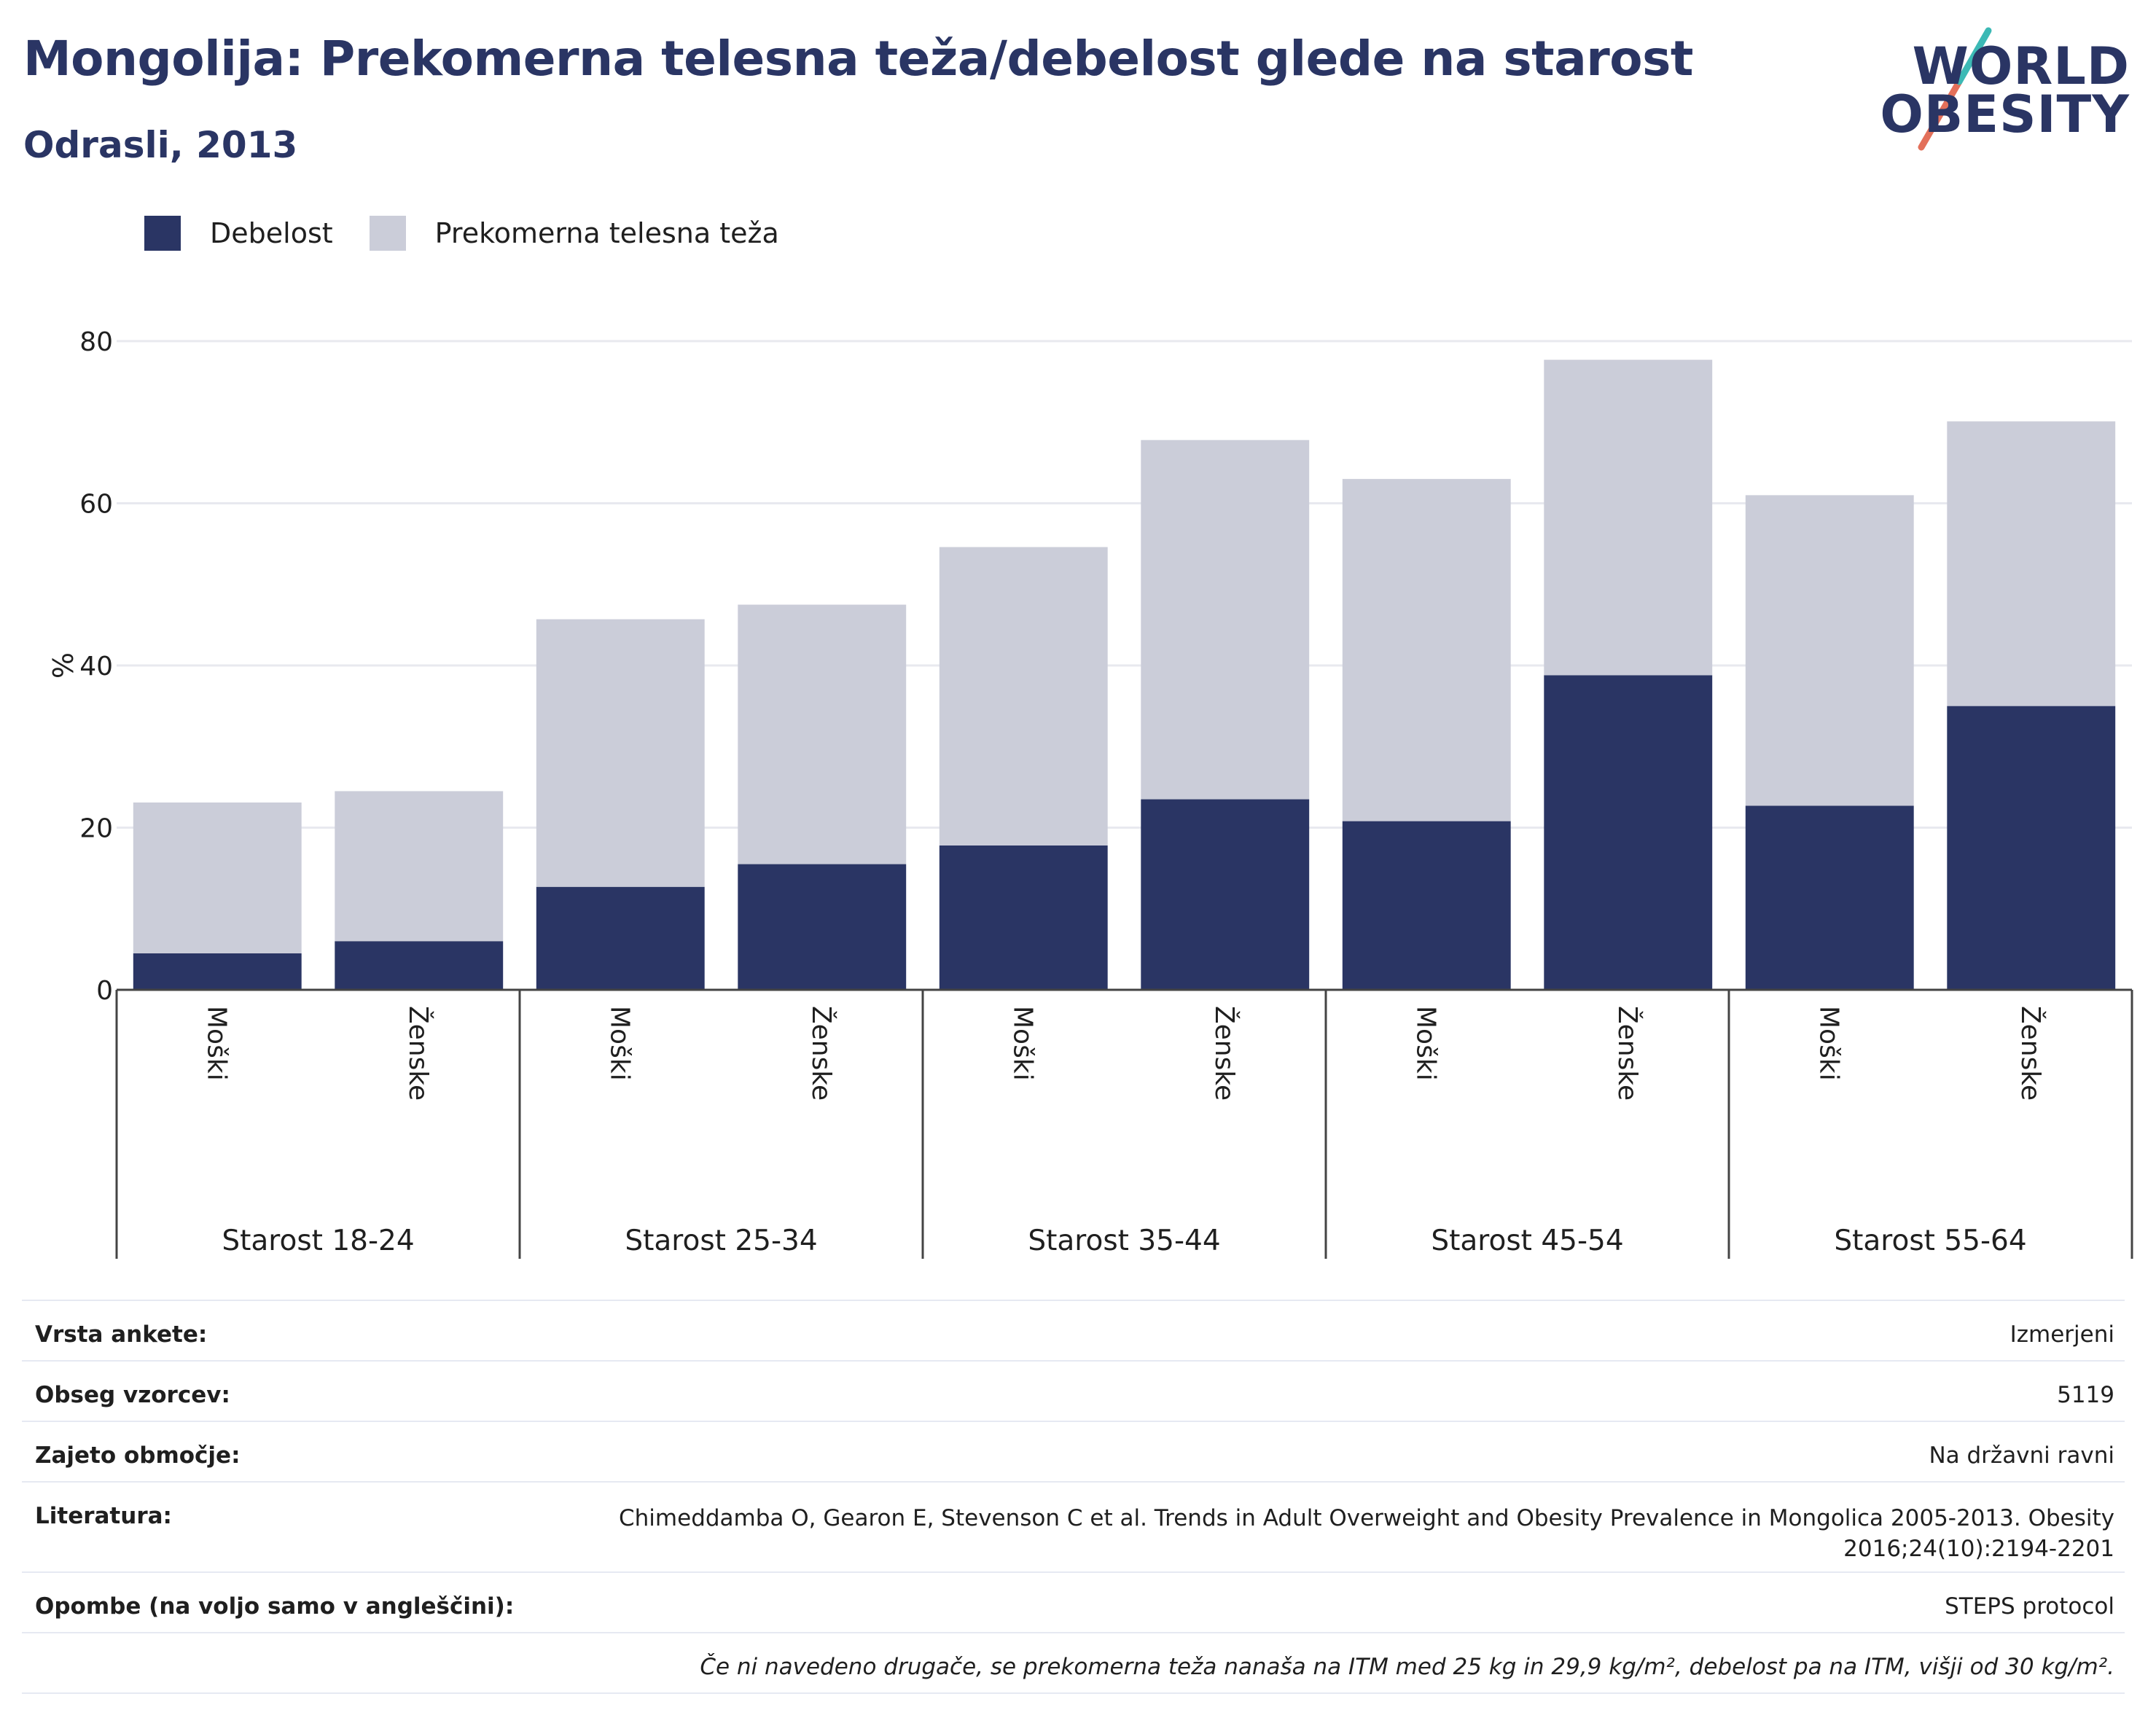  Describe the element at coordinates (96, 829) in the screenshot. I see `y-tick-label: 20` at that location.